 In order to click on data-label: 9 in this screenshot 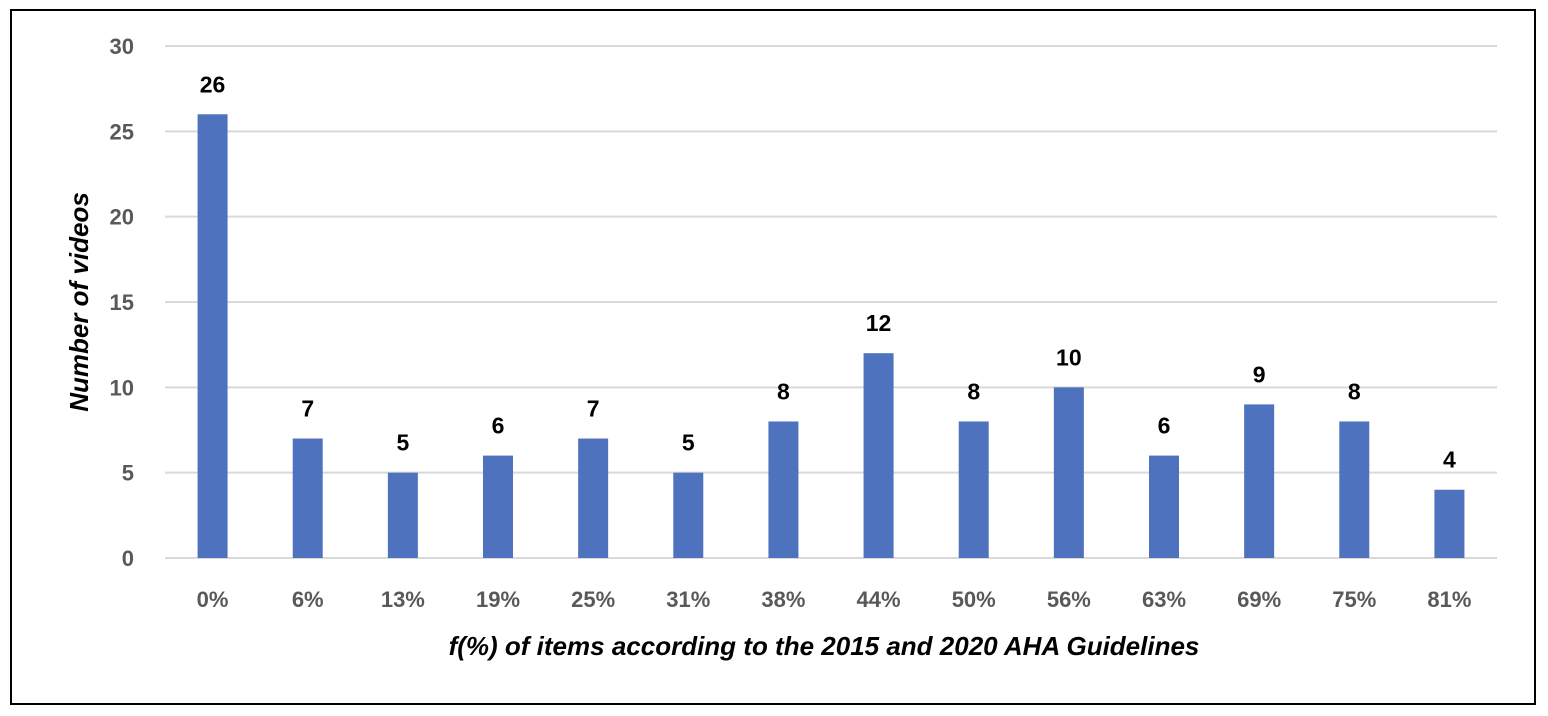, I will do `click(1259, 374)`.